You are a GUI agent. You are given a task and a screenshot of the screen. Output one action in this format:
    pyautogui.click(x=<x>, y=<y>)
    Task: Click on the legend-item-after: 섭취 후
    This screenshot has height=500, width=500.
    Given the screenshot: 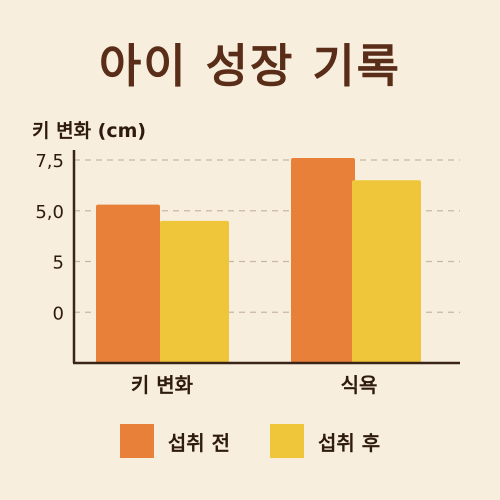 What is the action you would take?
    pyautogui.click(x=325, y=441)
    